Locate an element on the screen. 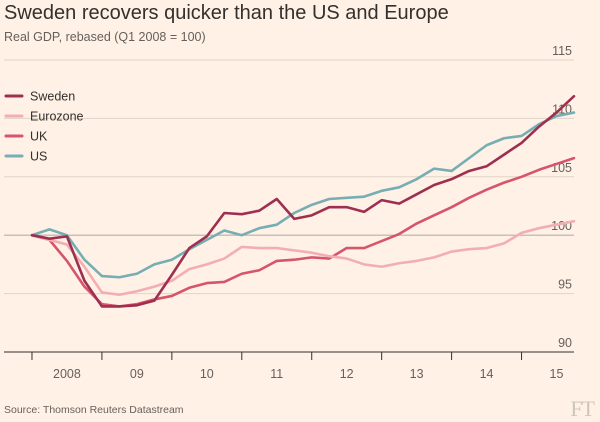  source-note: Source: Thomson Reuters Datastream is located at coordinates (94, 410).